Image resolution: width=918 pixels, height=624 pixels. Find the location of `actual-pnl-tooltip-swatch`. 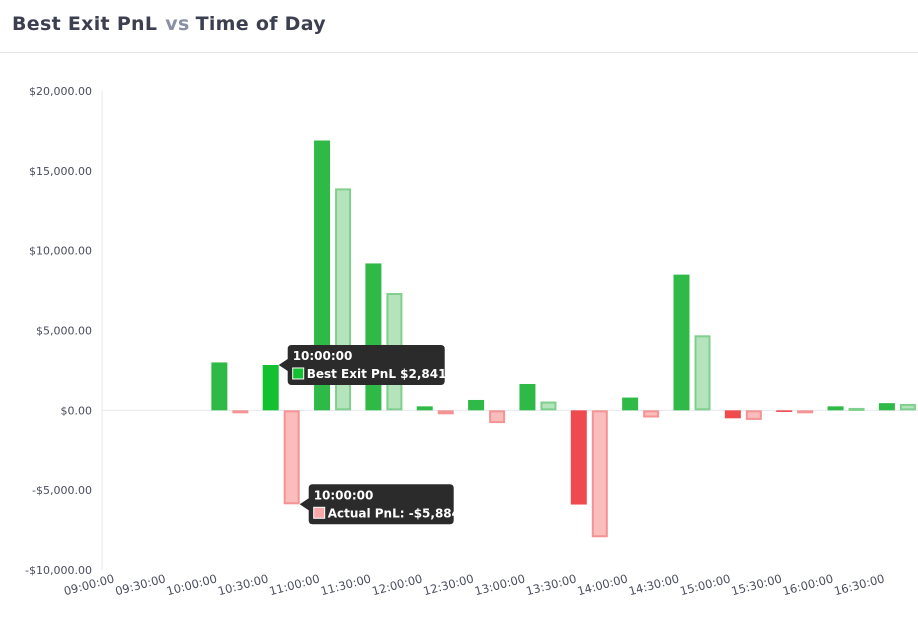

actual-pnl-tooltip-swatch is located at coordinates (319, 512).